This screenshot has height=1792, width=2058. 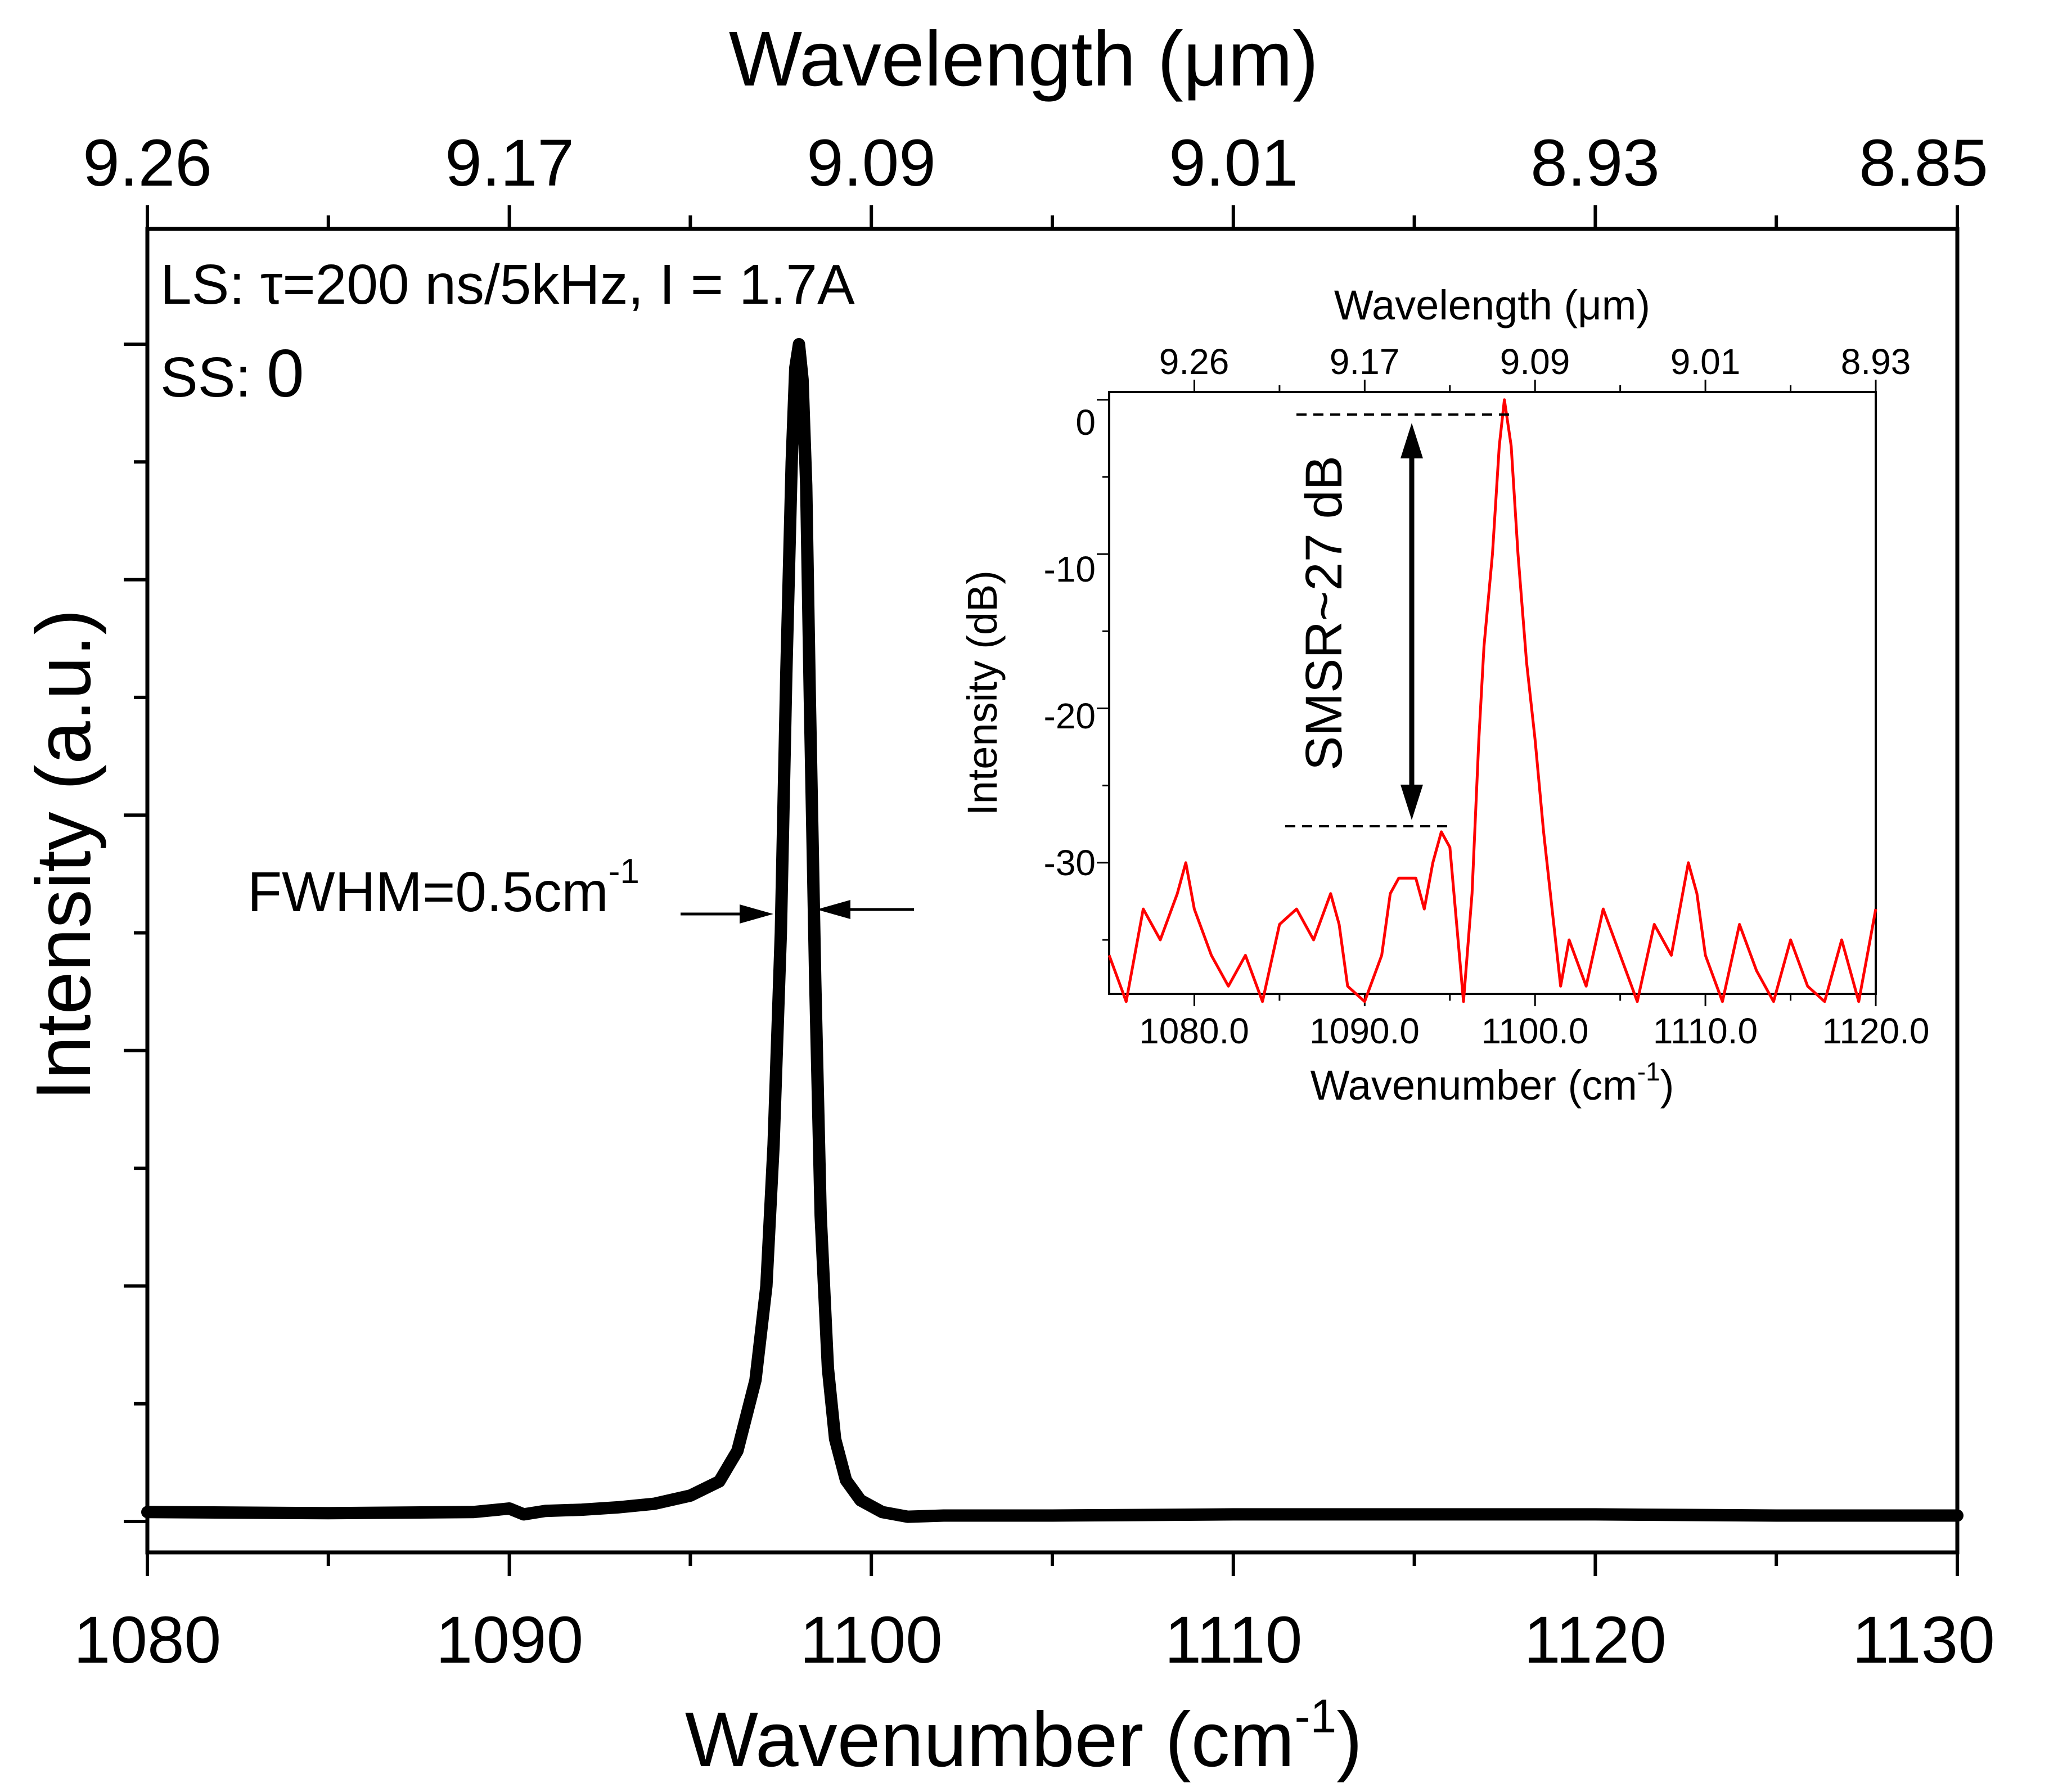 I want to click on inset-x-tick-1100: 1100.0, so click(x=1535, y=1031).